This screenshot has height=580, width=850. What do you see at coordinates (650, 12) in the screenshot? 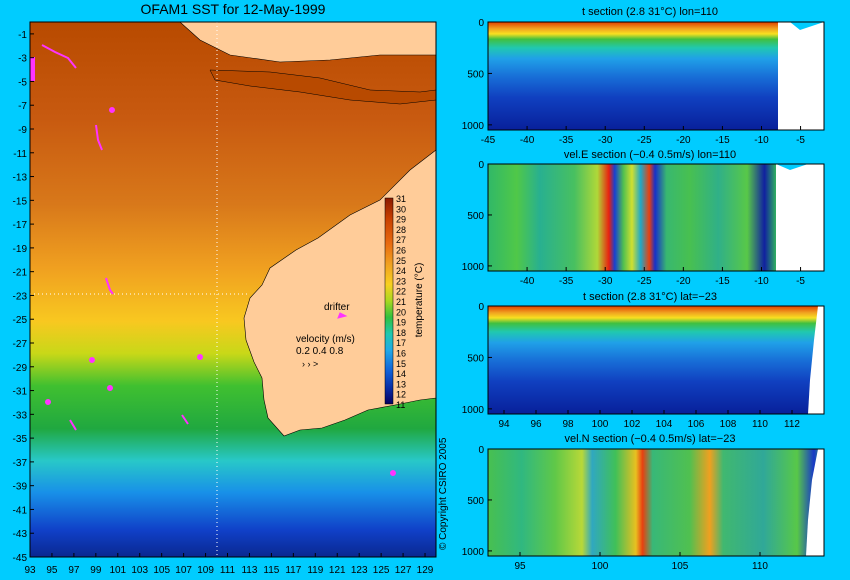
I see `panel-title: t section (2.8 31°C) lon=110` at bounding box center [650, 12].